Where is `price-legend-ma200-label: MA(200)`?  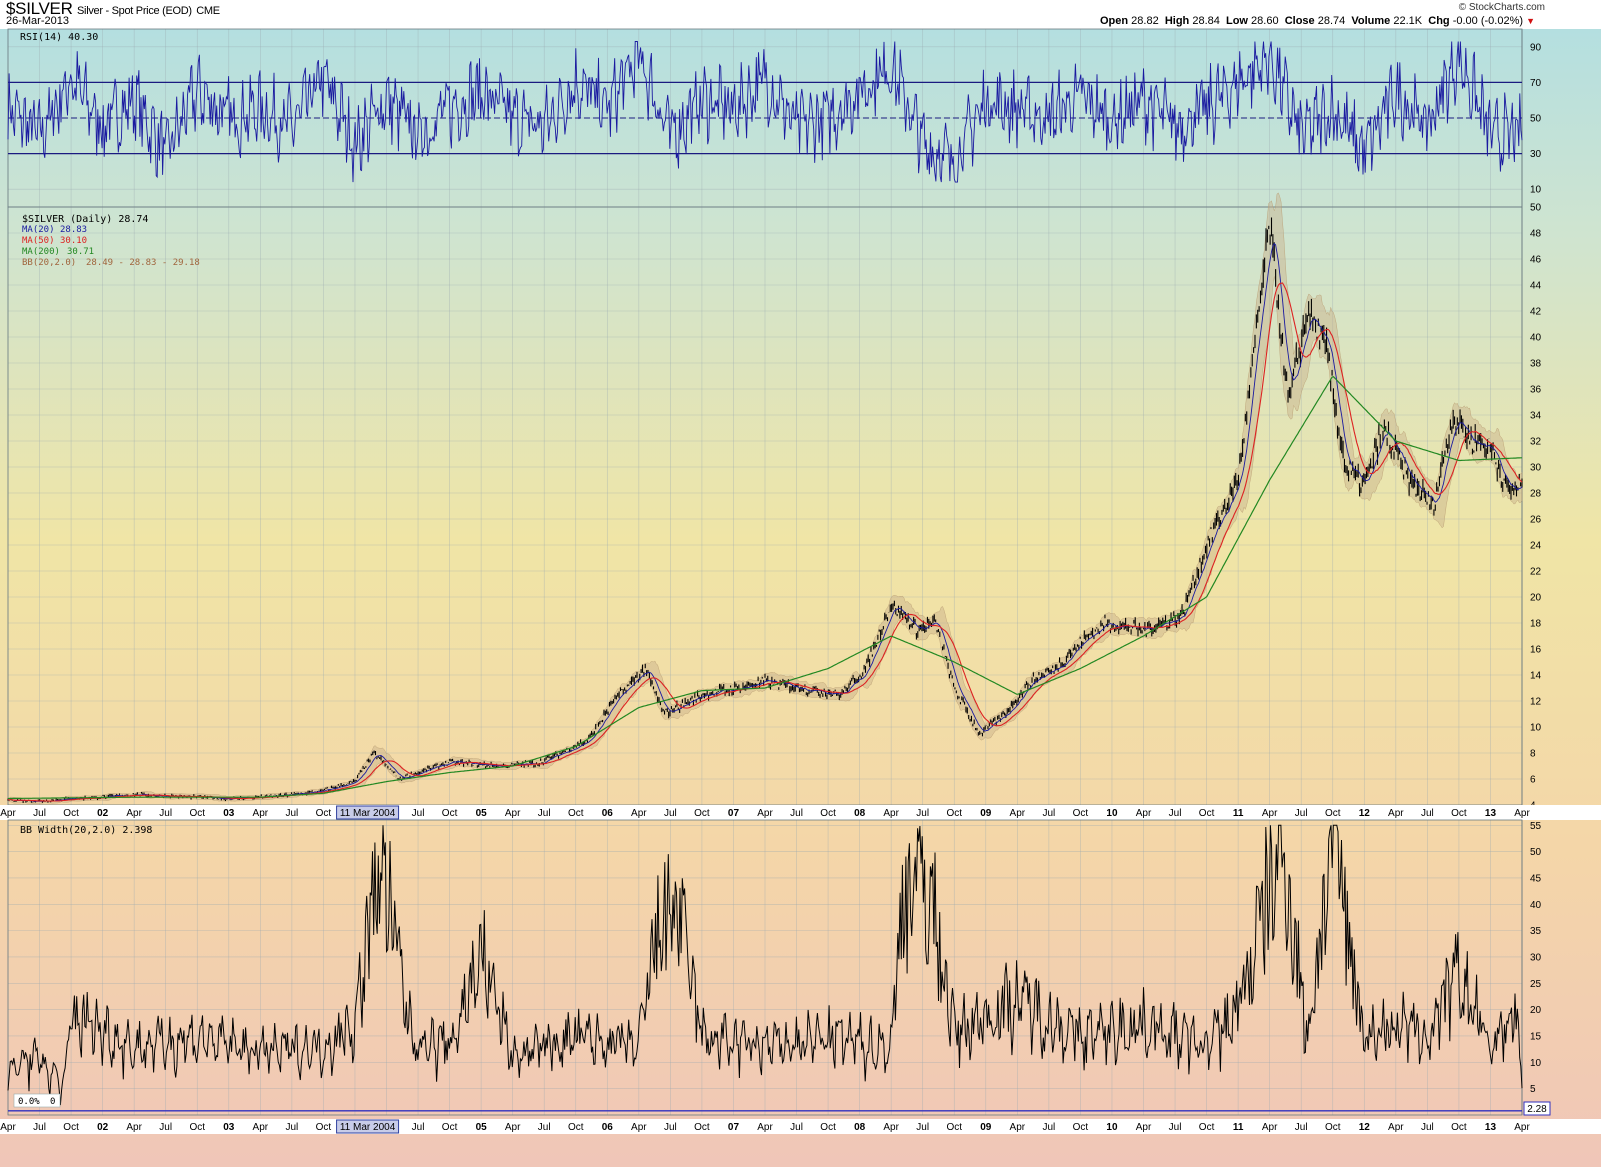
price-legend-ma200-label: MA(200) is located at coordinates (41, 252).